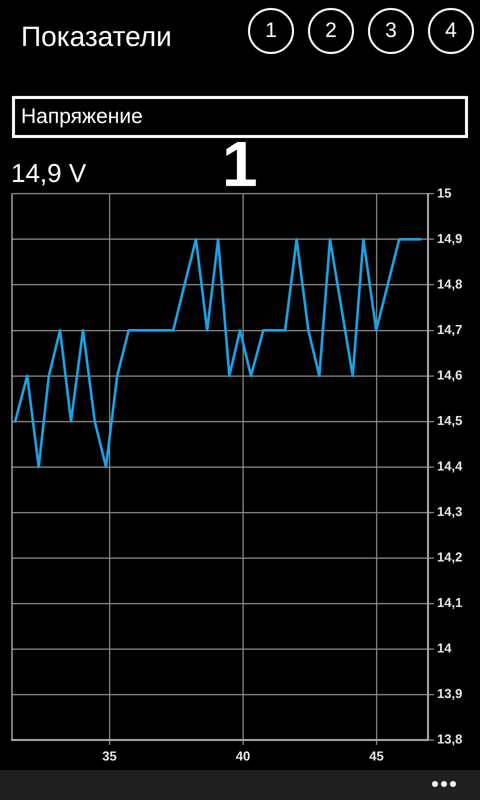 Image resolution: width=480 pixels, height=800 pixels. I want to click on text: 1, so click(271, 31).